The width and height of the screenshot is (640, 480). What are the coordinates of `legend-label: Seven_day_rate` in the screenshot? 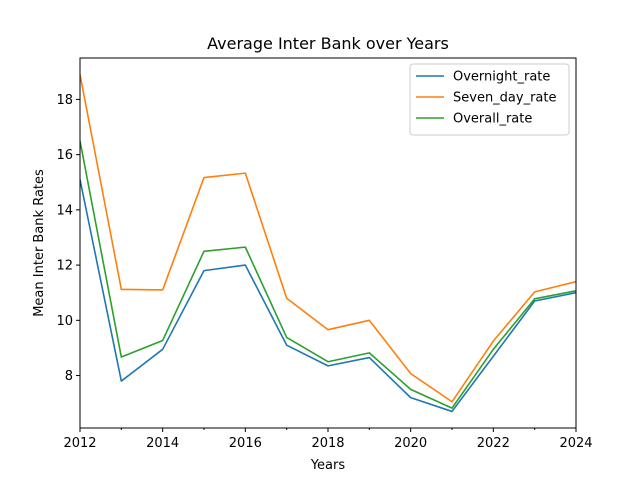 It's located at (505, 98).